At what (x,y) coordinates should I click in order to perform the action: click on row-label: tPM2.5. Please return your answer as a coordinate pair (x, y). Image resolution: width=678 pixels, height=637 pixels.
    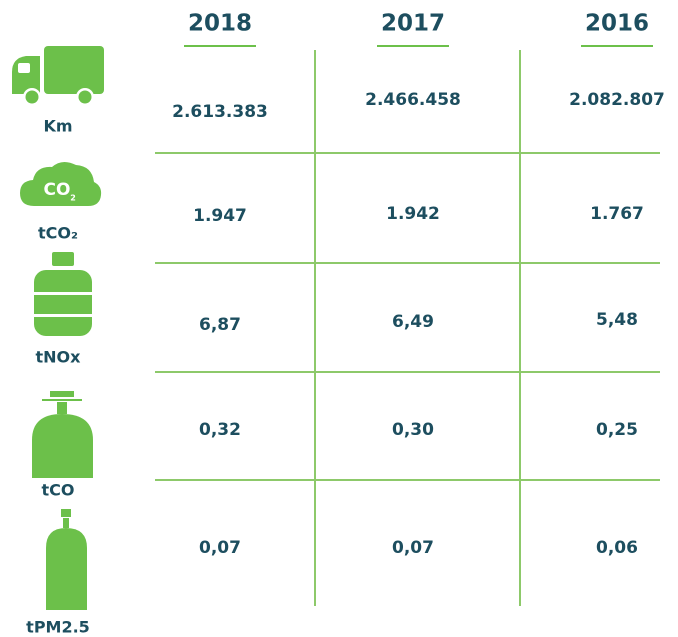
    Looking at the image, I should click on (58, 627).